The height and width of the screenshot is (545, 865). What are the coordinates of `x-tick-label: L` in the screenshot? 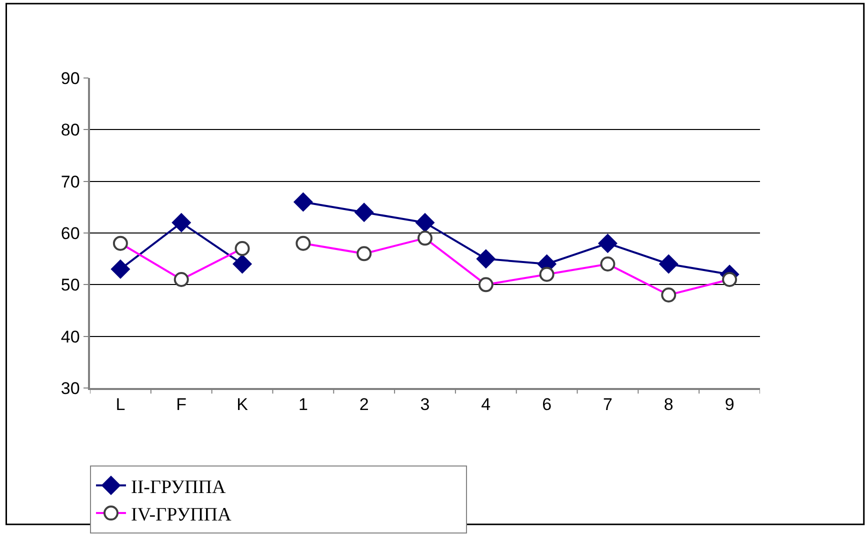 It's located at (121, 404).